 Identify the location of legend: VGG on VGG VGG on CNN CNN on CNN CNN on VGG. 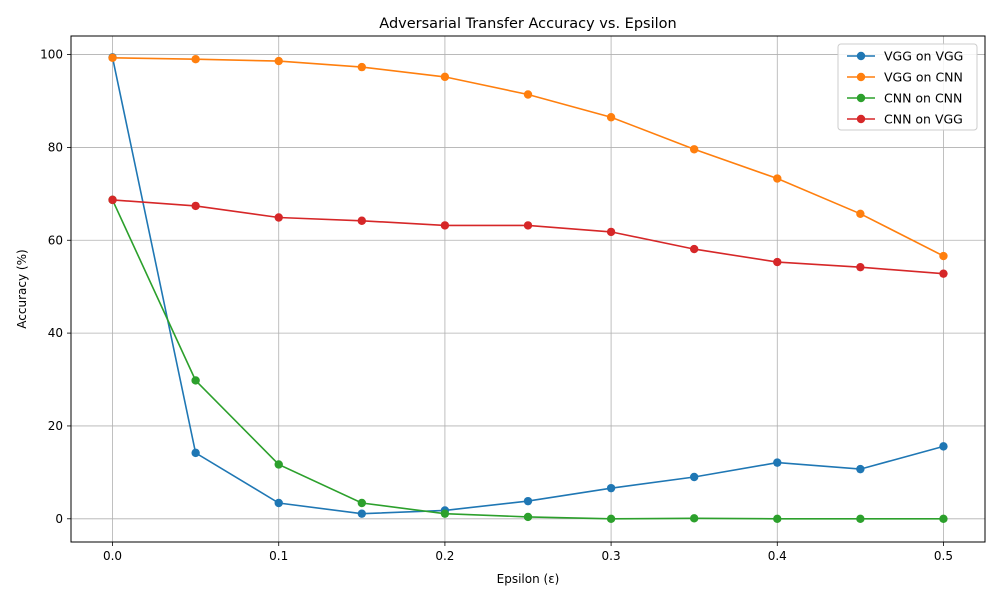
(907, 87).